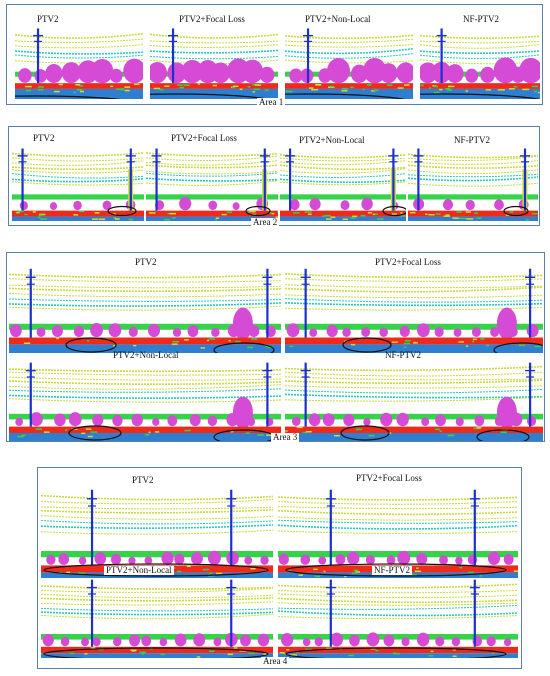 Image resolution: width=550 pixels, height=676 pixels. I want to click on area-label: Area 2, so click(265, 222).